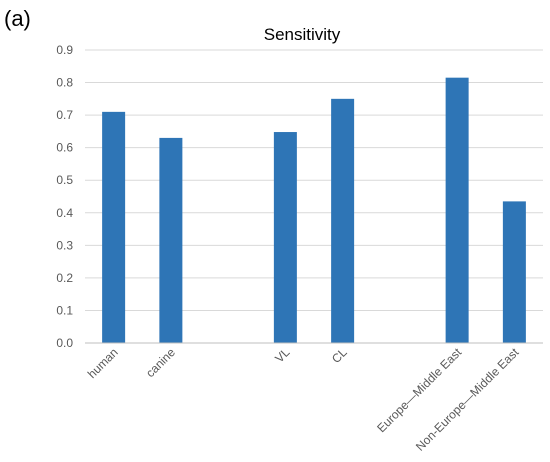 The image size is (550, 462). I want to click on y-tick-label: 0.5, so click(64, 180).